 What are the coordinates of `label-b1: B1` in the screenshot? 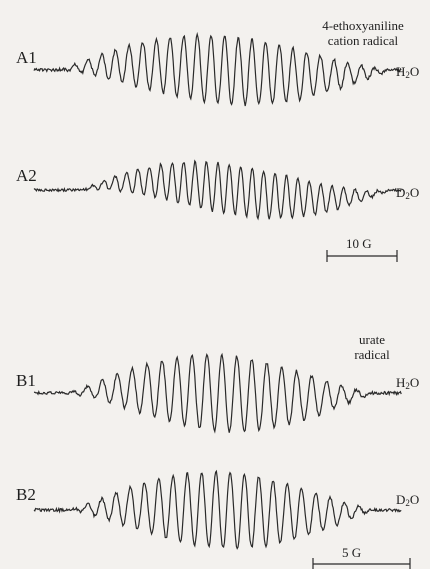 It's located at (26, 380).